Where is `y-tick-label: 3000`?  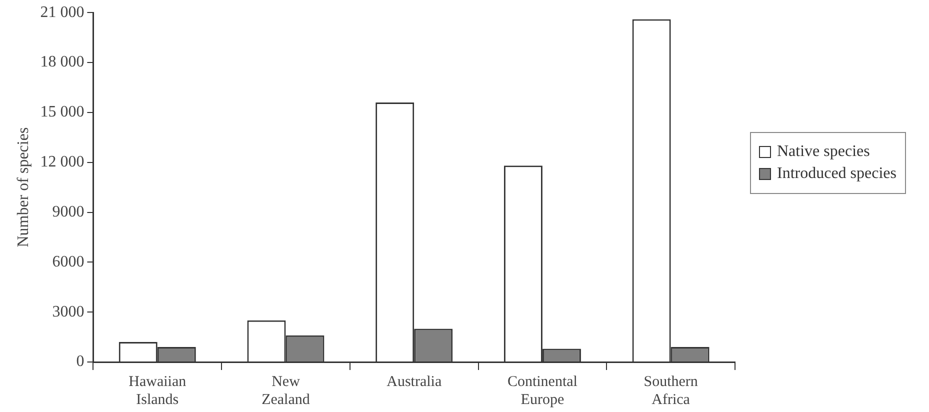 y-tick-label: 3000 is located at coordinates (68, 311).